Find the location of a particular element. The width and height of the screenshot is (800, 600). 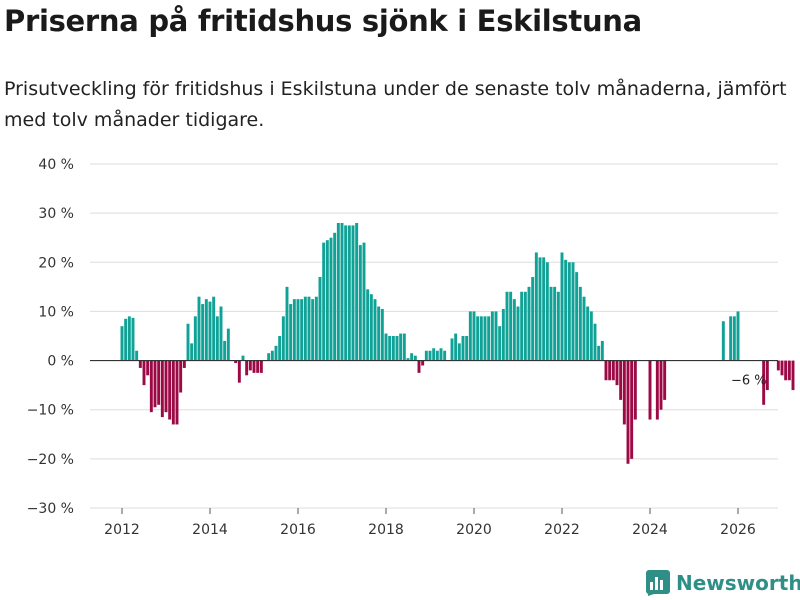

x-tick-label: 2016 is located at coordinates (298, 530).